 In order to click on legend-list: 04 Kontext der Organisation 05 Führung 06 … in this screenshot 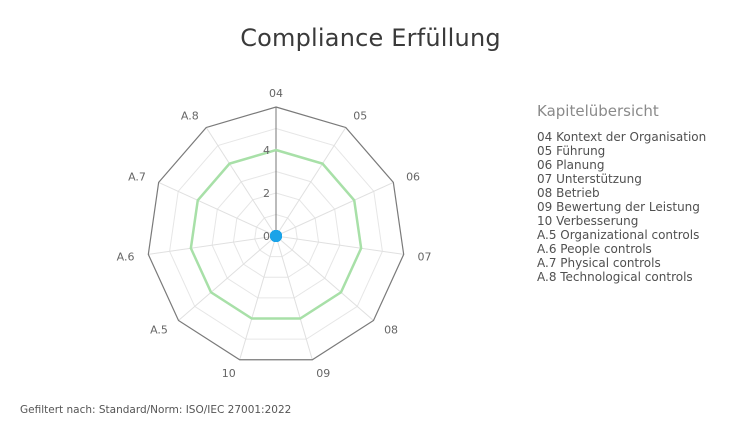, I will do `click(637, 207)`.